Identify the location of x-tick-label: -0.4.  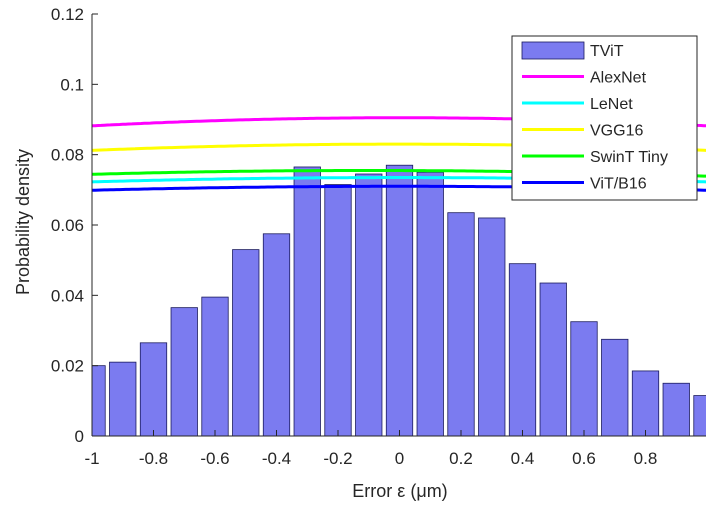
(276, 458).